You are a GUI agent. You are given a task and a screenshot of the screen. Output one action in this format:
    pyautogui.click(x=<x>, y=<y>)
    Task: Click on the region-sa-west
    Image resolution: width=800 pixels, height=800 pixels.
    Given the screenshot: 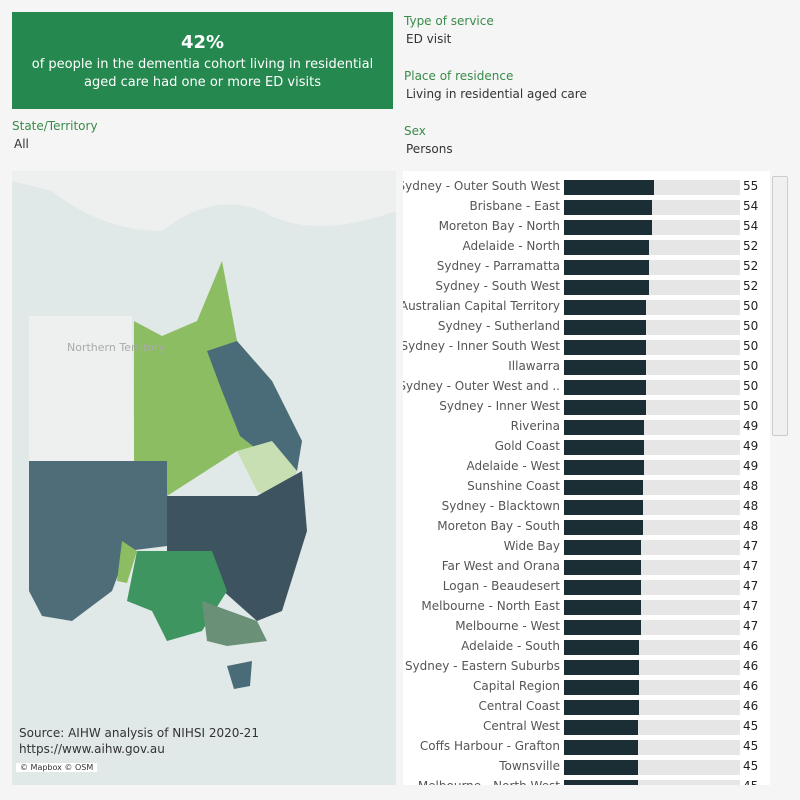 What is the action you would take?
    pyautogui.click(x=127, y=562)
    